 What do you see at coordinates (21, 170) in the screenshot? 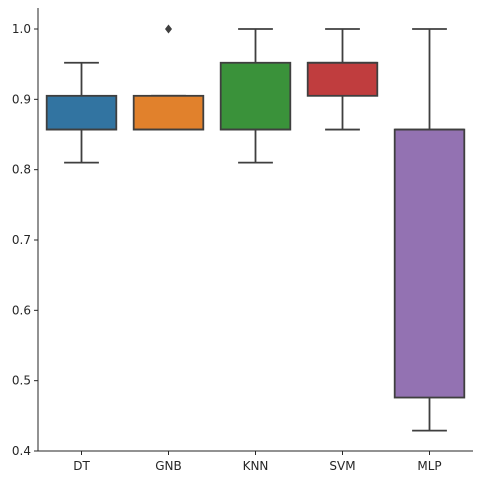
I see `y-tick-label: 0.8` at bounding box center [21, 170].